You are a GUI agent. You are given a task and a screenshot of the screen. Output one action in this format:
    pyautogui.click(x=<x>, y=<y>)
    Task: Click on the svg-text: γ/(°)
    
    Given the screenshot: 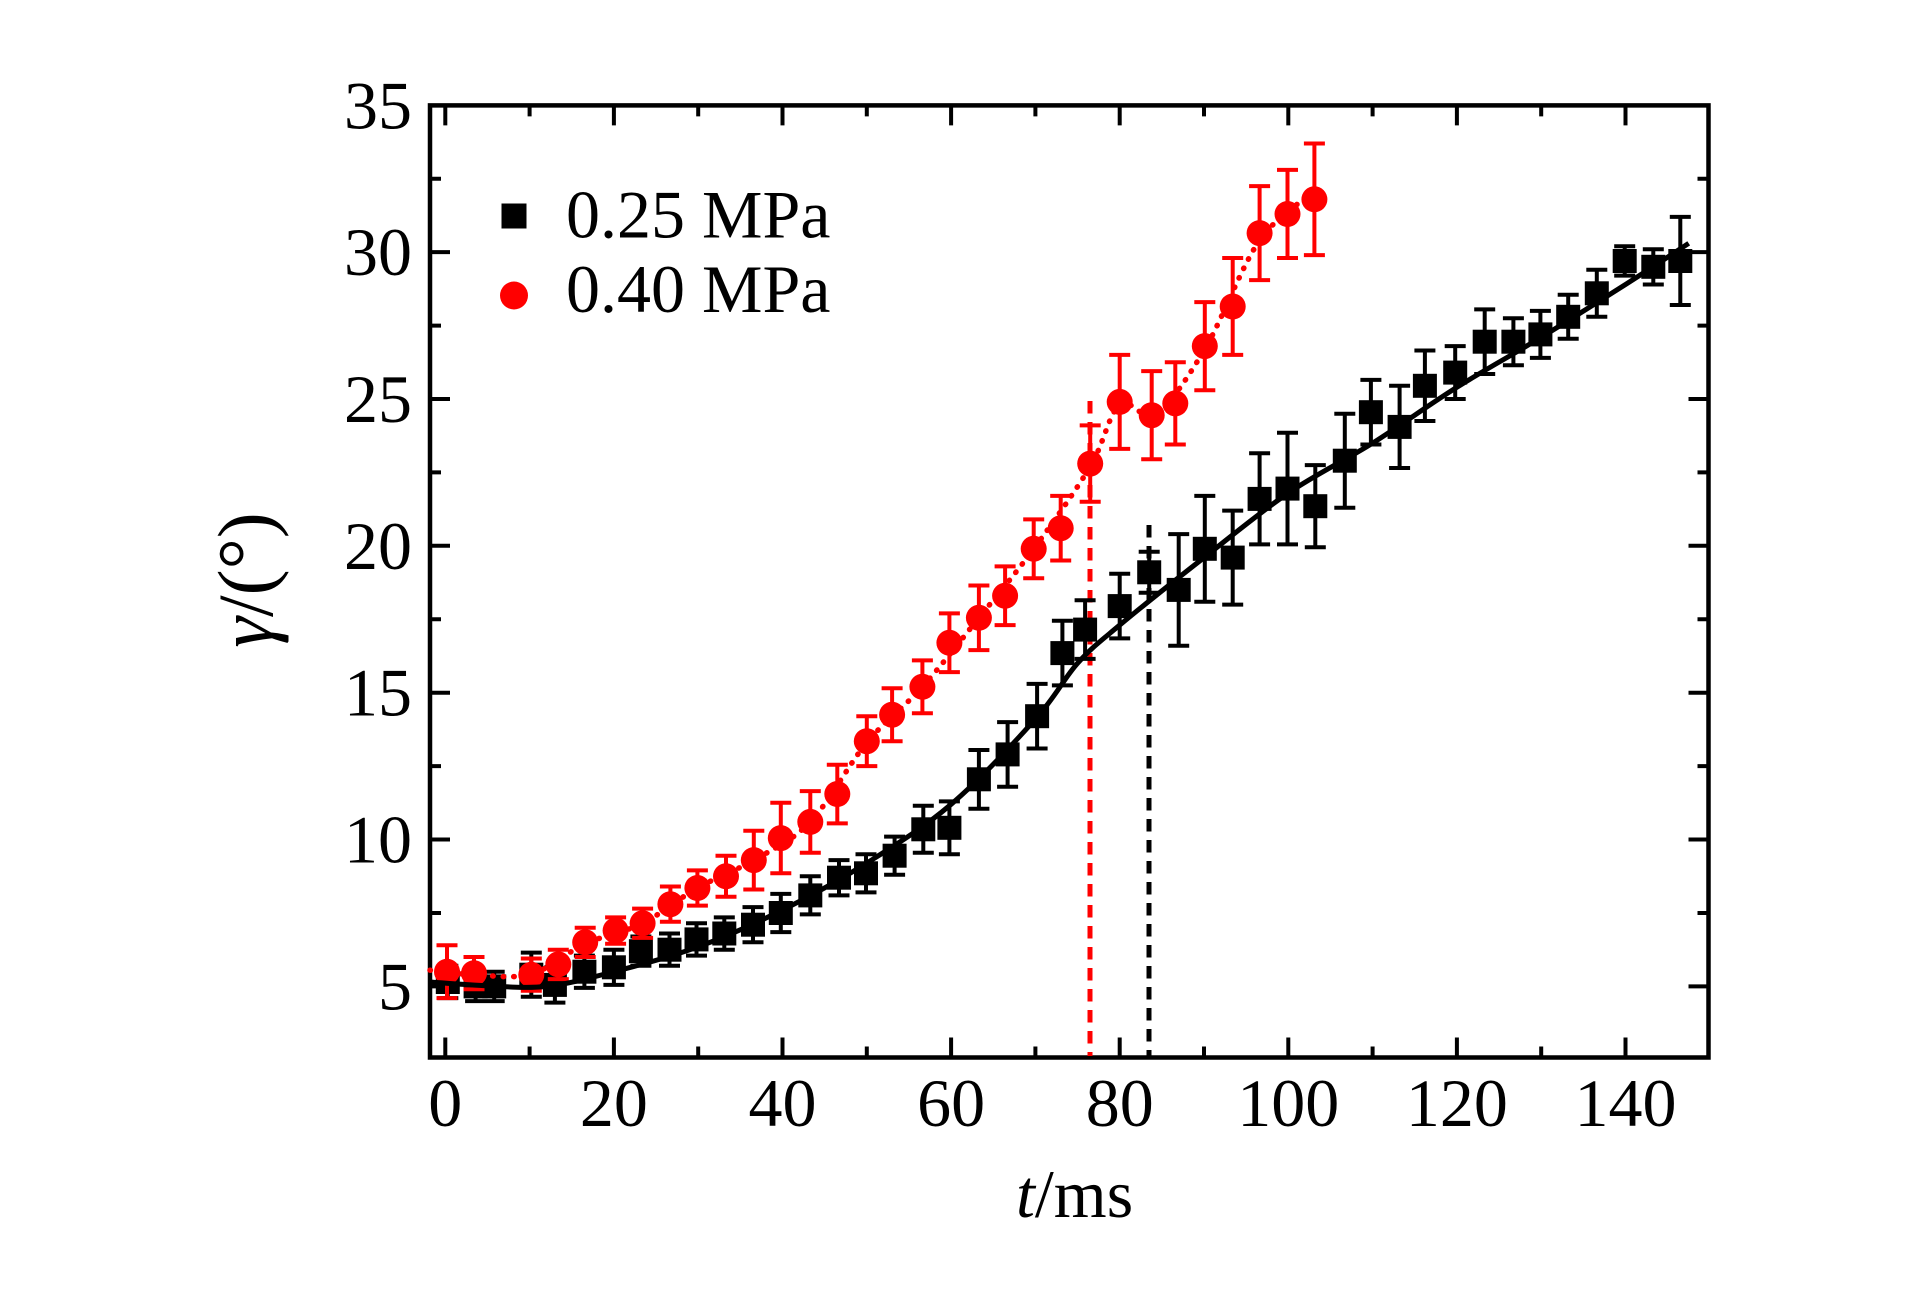 What is the action you would take?
    pyautogui.click(x=245, y=580)
    